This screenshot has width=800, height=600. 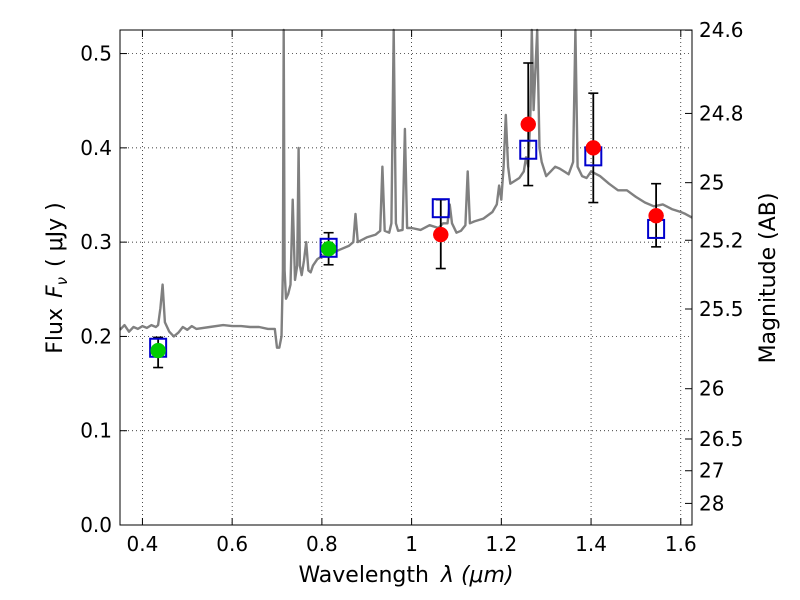 What do you see at coordinates (55, 234) in the screenshot?
I see `y-axis-label-math: ( μJy )` at bounding box center [55, 234].